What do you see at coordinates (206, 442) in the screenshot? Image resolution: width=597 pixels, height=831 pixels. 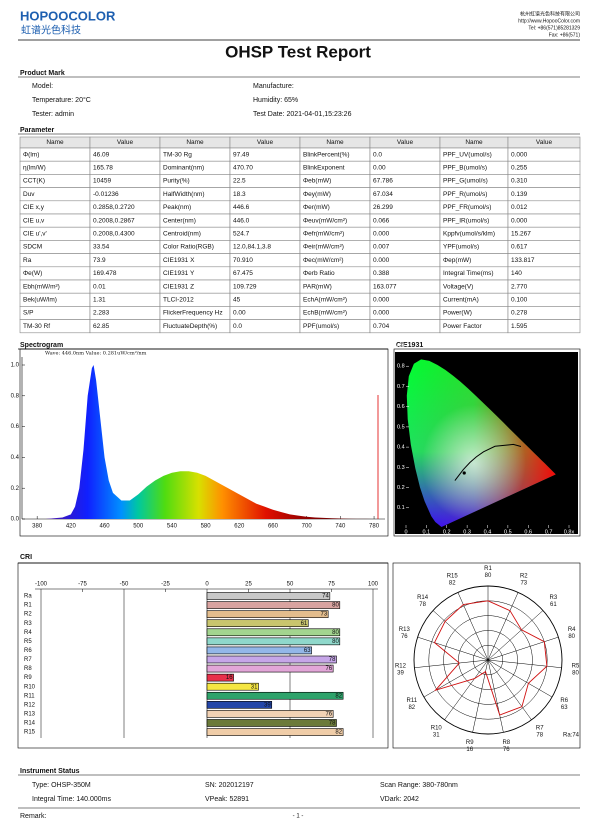 I see `spectrum-area` at bounding box center [206, 442].